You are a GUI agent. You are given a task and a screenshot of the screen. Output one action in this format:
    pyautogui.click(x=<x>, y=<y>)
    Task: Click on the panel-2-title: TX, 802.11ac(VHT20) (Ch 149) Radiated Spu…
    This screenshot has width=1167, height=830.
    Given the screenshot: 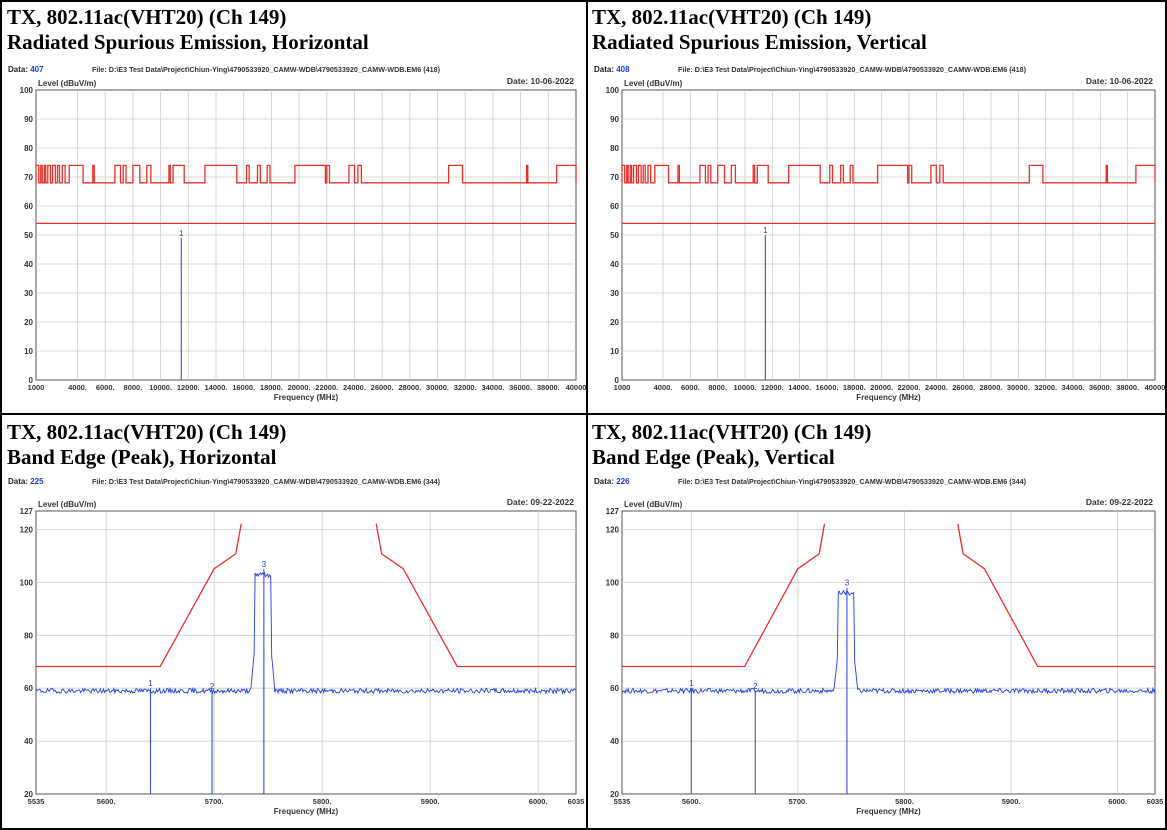 What is the action you would take?
    pyautogui.click(x=759, y=30)
    